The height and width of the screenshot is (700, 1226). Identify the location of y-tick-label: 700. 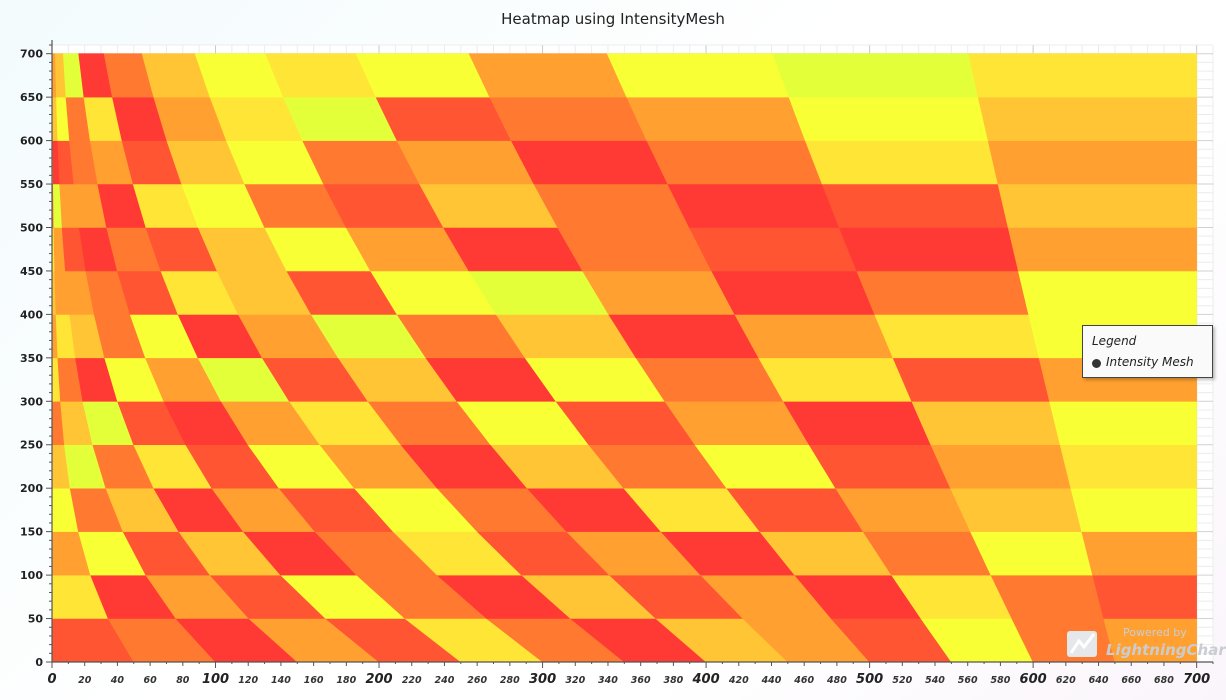
(31, 54).